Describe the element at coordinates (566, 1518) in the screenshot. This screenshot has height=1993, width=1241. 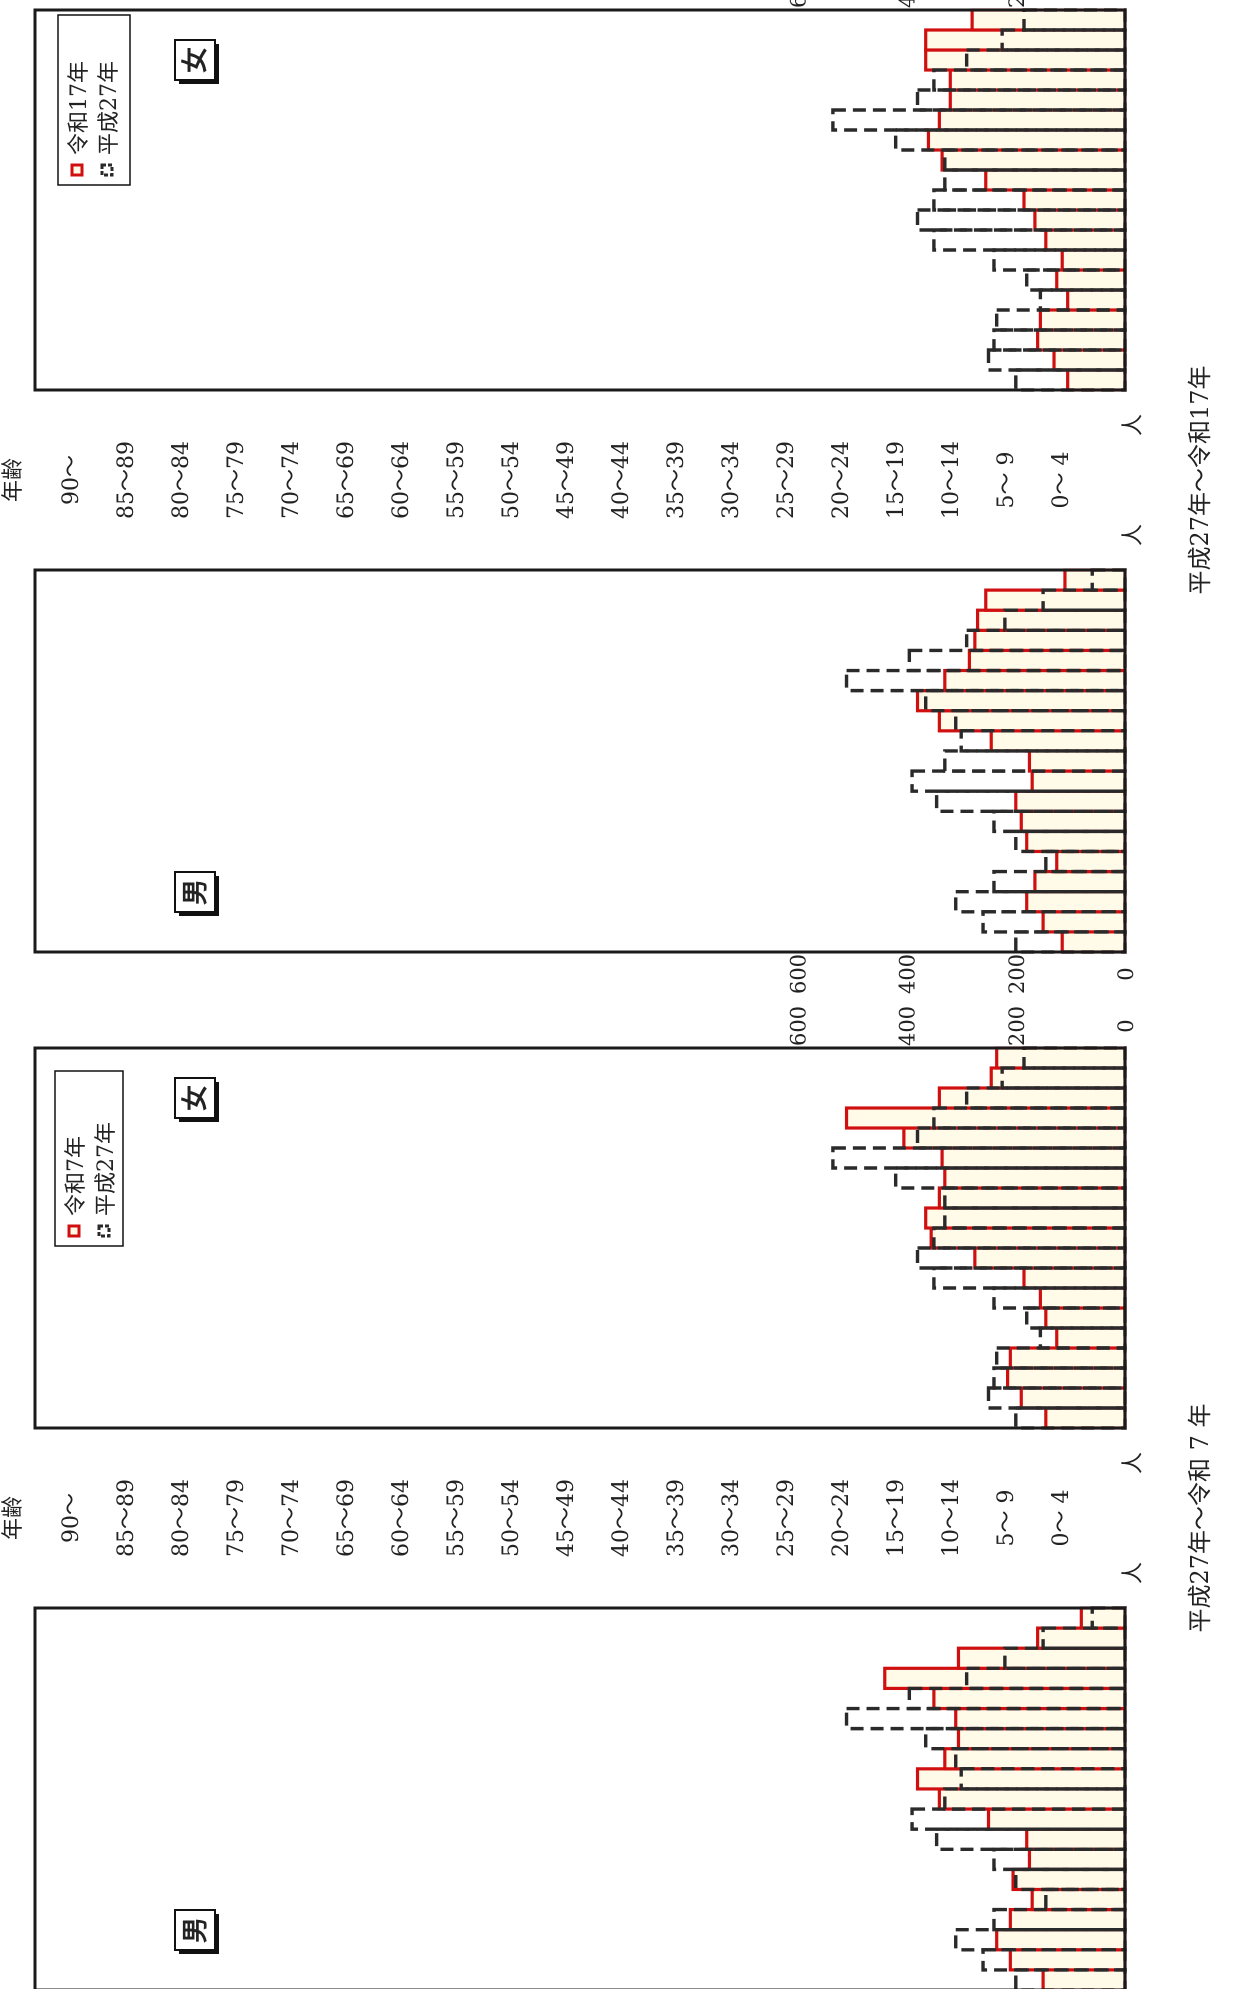
I see `age-label-9: 45～49` at that location.